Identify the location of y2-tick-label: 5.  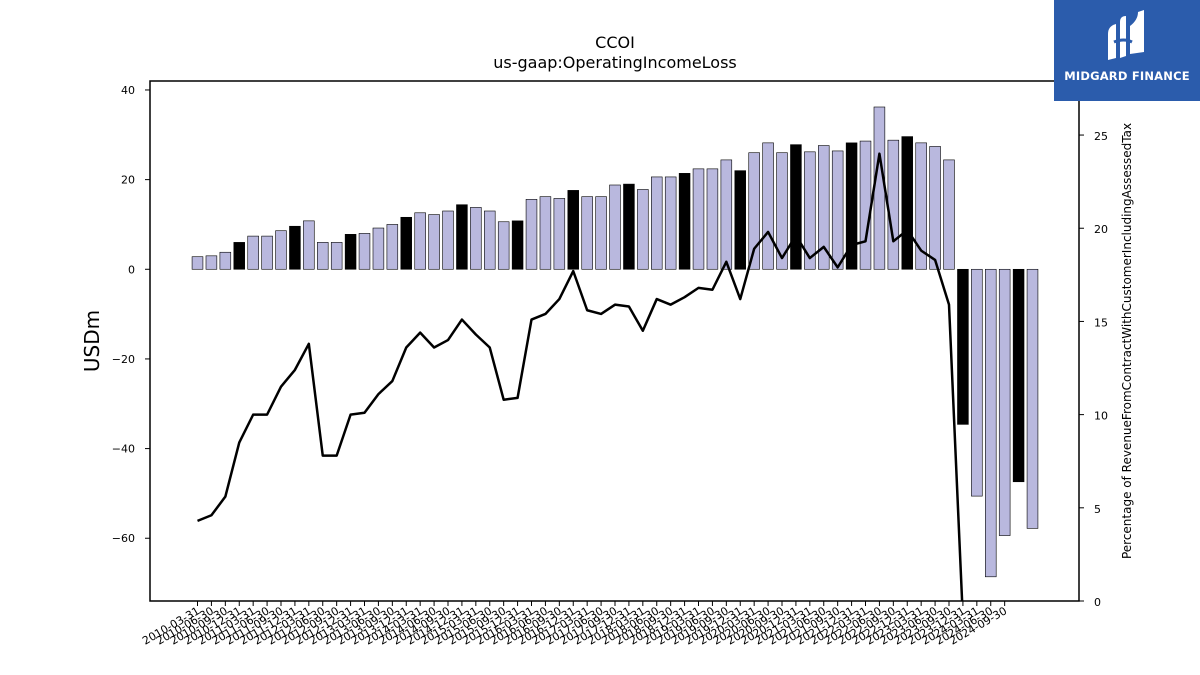
(1097, 509).